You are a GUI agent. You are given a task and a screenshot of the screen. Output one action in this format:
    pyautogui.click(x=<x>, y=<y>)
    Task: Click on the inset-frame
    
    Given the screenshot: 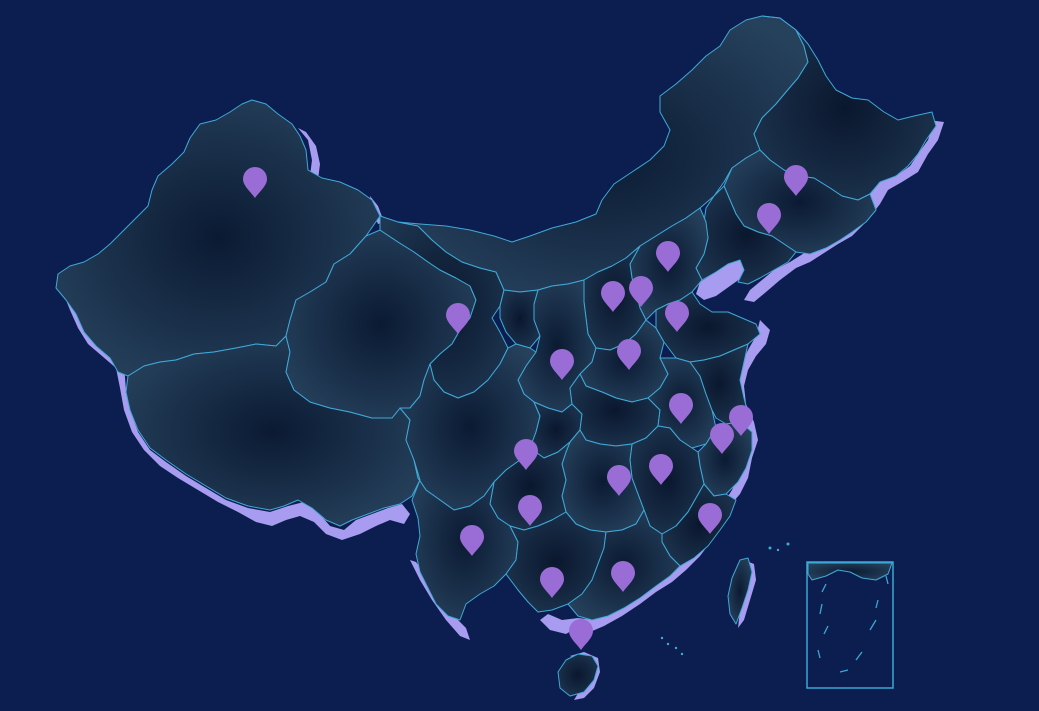 What is the action you would take?
    pyautogui.click(x=850, y=625)
    